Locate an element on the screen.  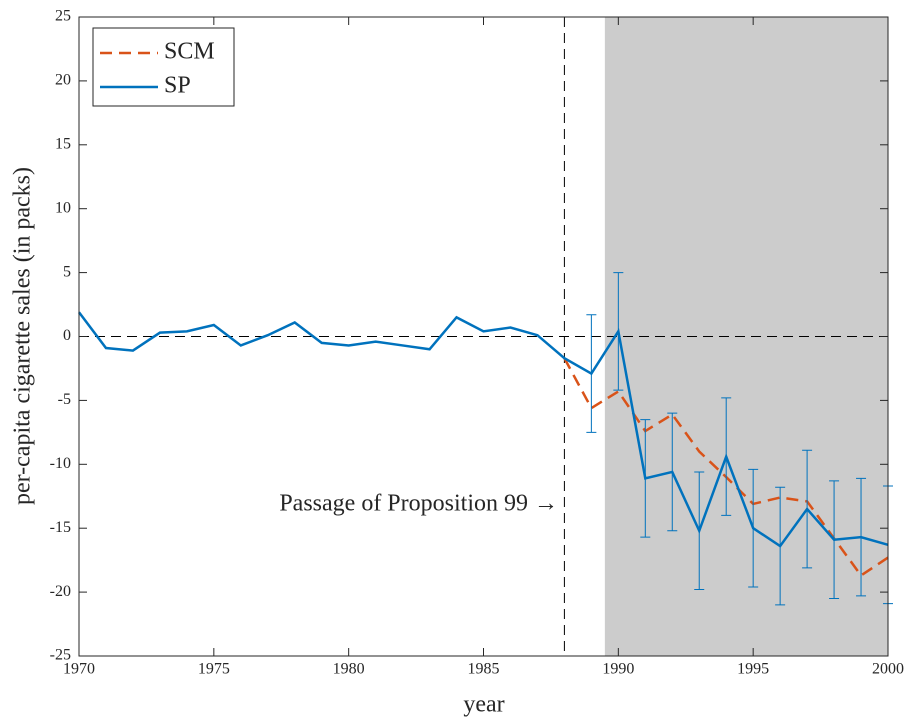
y-tick-label: 15 is located at coordinates (63, 143).